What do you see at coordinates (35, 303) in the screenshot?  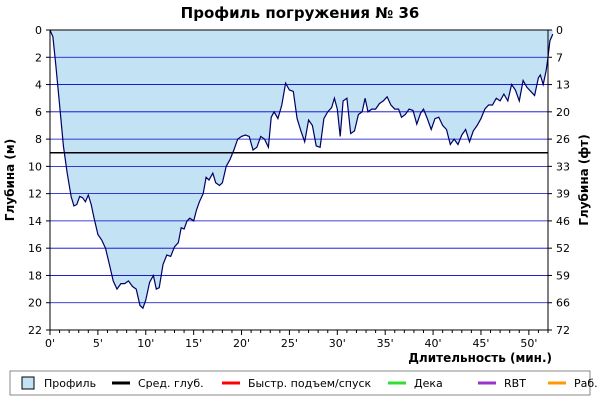 I see `y-left-tick-label: 20` at bounding box center [35, 303].